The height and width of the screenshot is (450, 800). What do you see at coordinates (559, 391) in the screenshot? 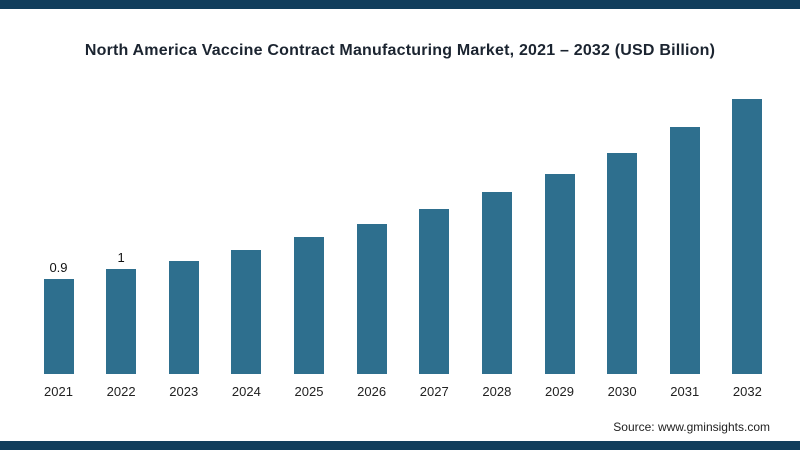
I see `x-tick-label: 2029` at bounding box center [559, 391].